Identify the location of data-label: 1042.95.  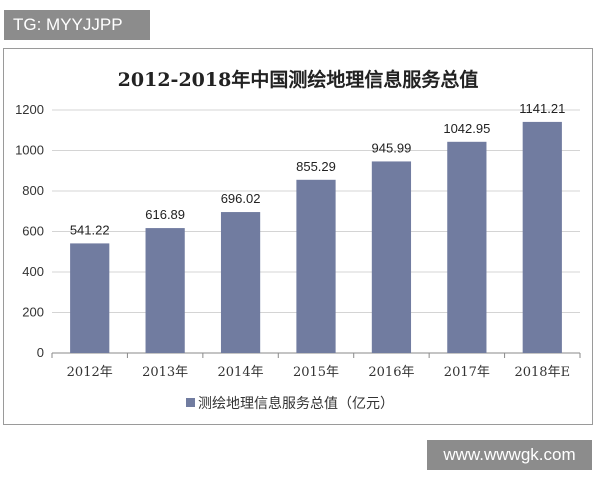
(466, 128).